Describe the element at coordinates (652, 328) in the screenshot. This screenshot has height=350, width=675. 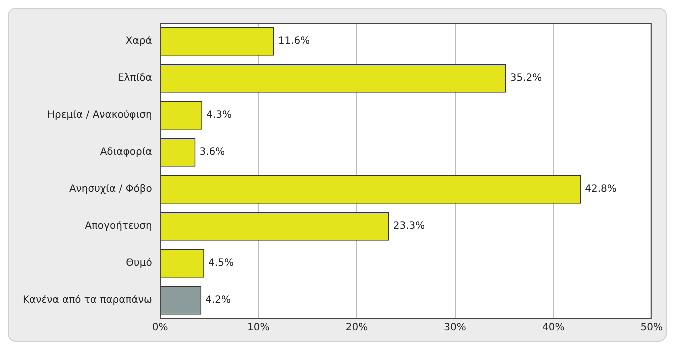
I see `x-tick-label: 50%` at that location.